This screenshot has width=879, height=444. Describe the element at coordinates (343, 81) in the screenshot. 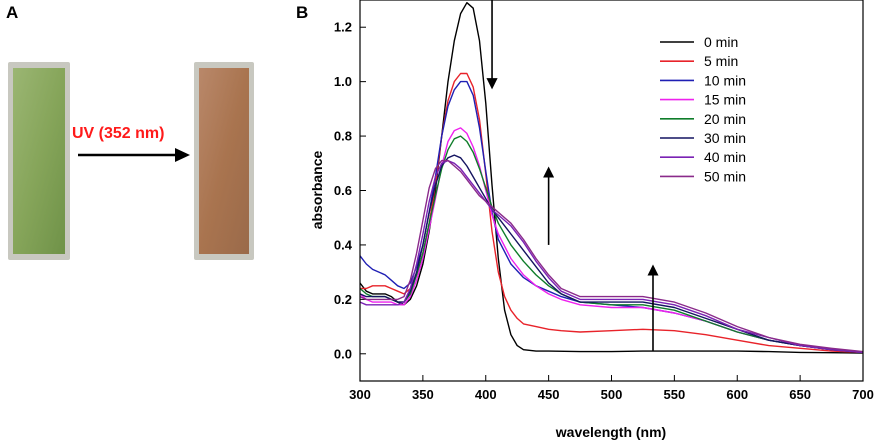

I see `y-tick-label: 1.0` at that location.